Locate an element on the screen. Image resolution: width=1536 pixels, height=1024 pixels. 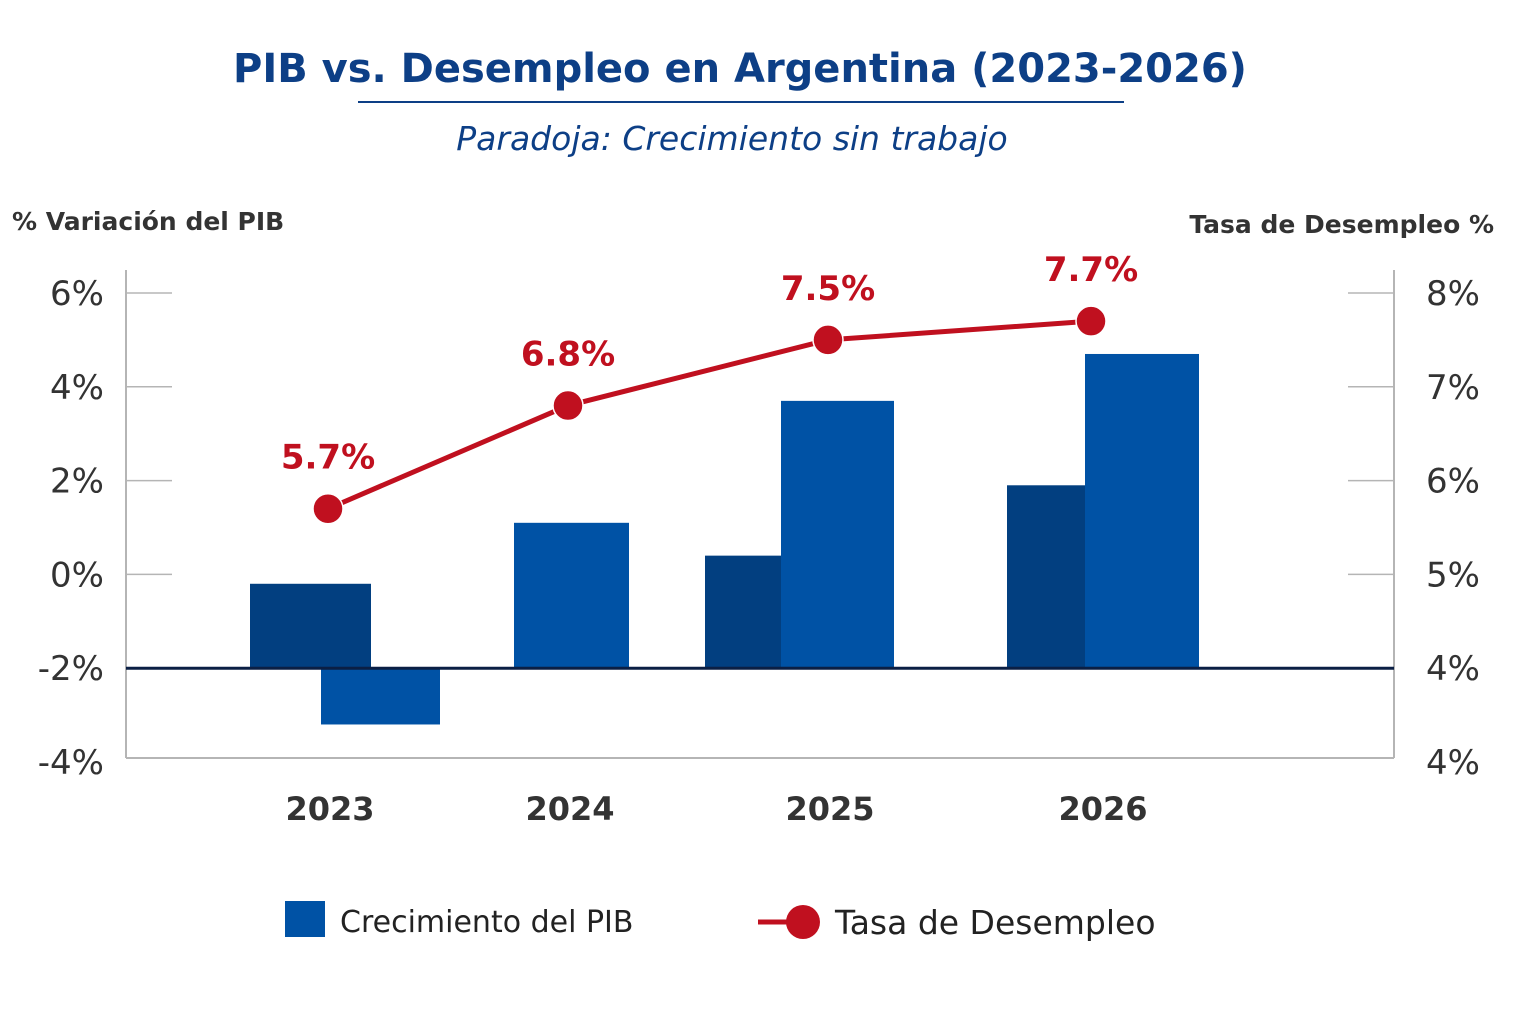
unemployment-data-label-2026: 7.7% is located at coordinates (1091, 270).